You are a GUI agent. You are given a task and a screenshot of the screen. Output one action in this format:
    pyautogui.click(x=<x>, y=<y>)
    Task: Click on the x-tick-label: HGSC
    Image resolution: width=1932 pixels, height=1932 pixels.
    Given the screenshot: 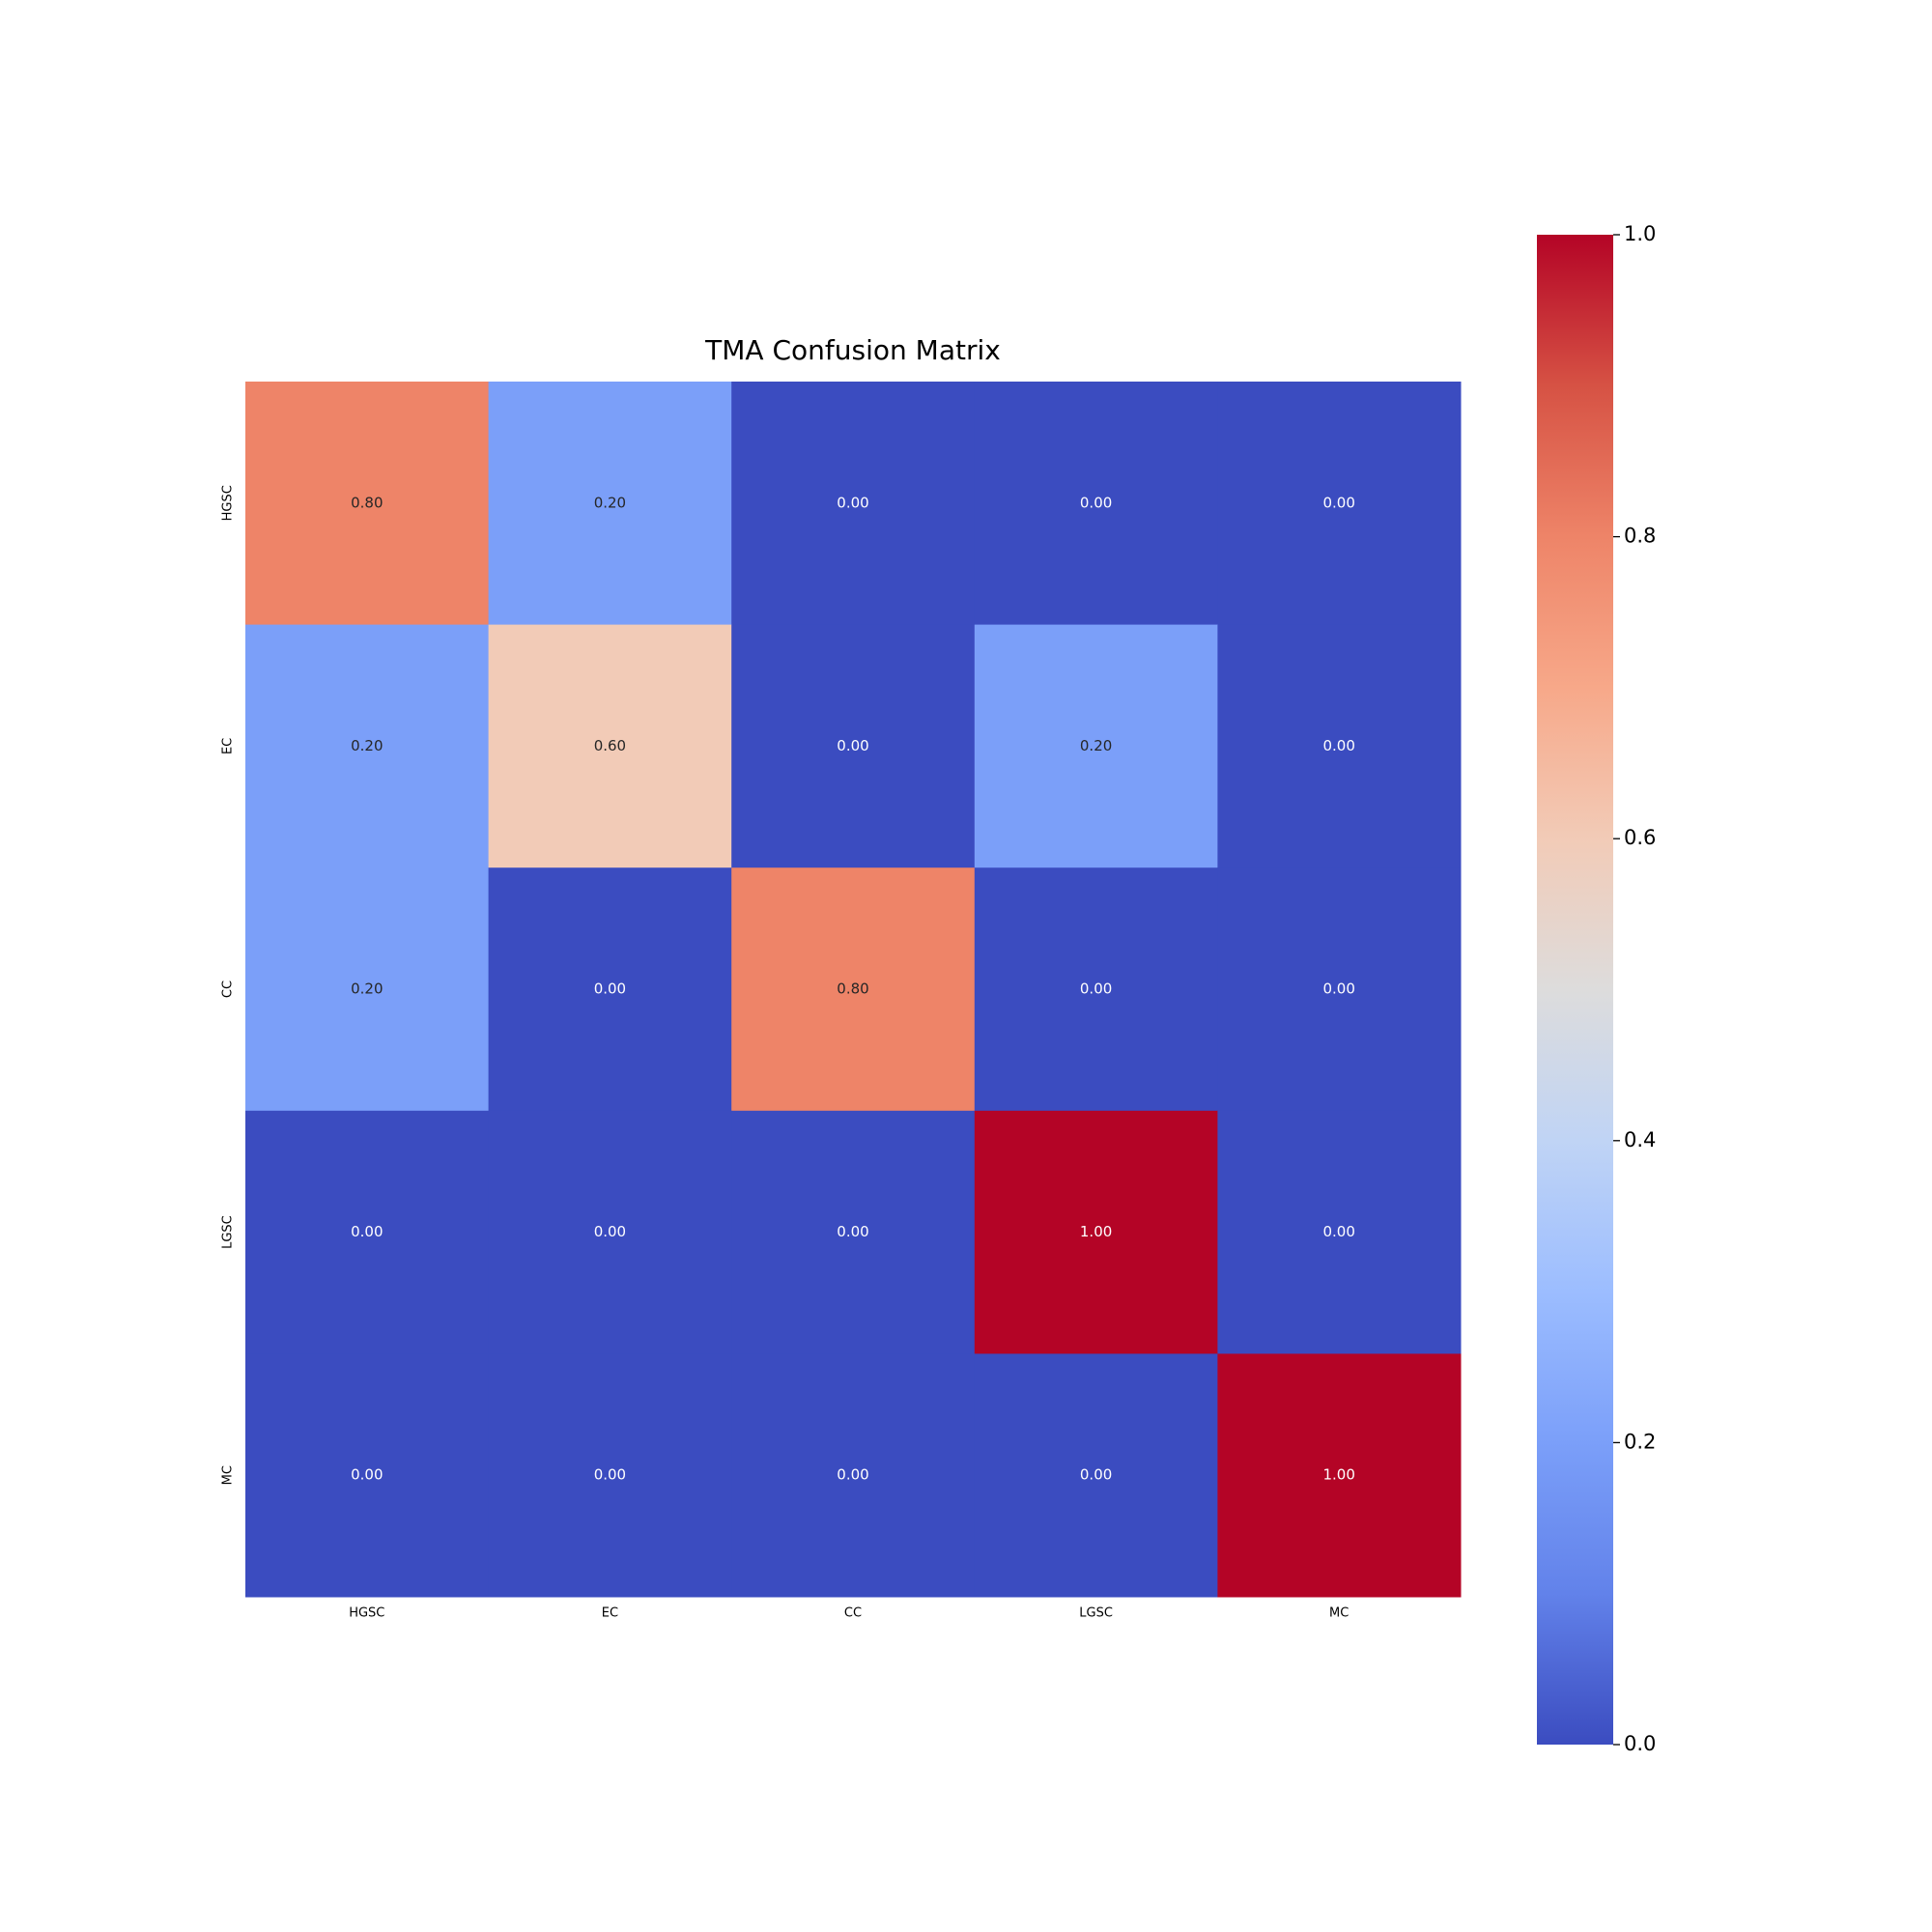 What is the action you would take?
    pyautogui.click(x=366, y=1613)
    